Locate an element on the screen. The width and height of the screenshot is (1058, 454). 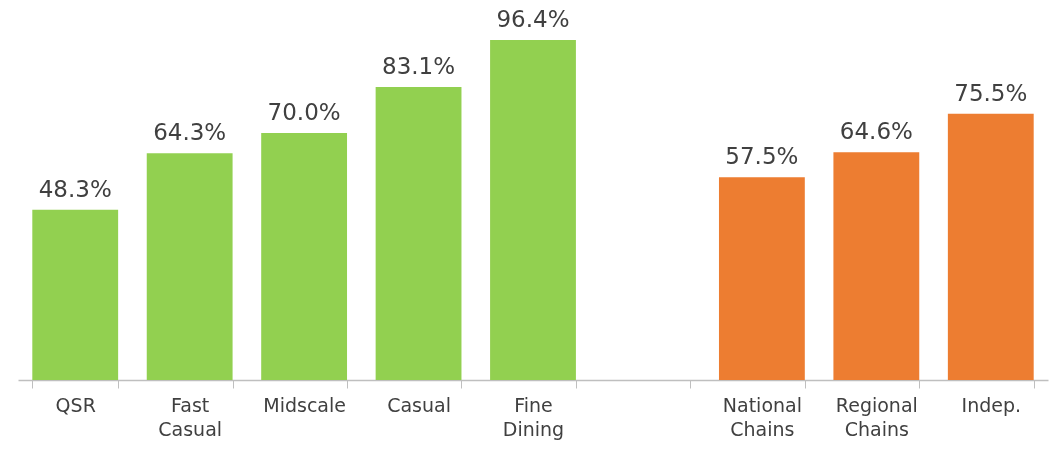
data-label: 70.0% is located at coordinates (304, 112).